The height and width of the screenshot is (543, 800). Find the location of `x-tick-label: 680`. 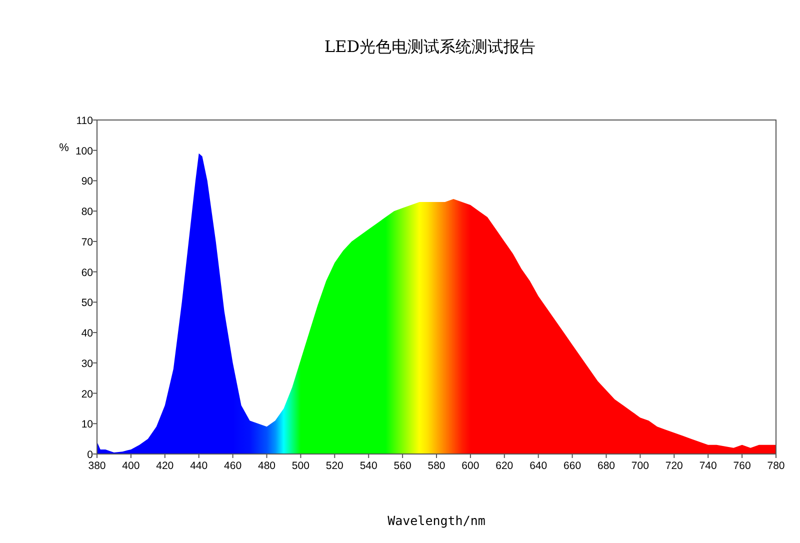

x-tick-label: 680 is located at coordinates (606, 466).